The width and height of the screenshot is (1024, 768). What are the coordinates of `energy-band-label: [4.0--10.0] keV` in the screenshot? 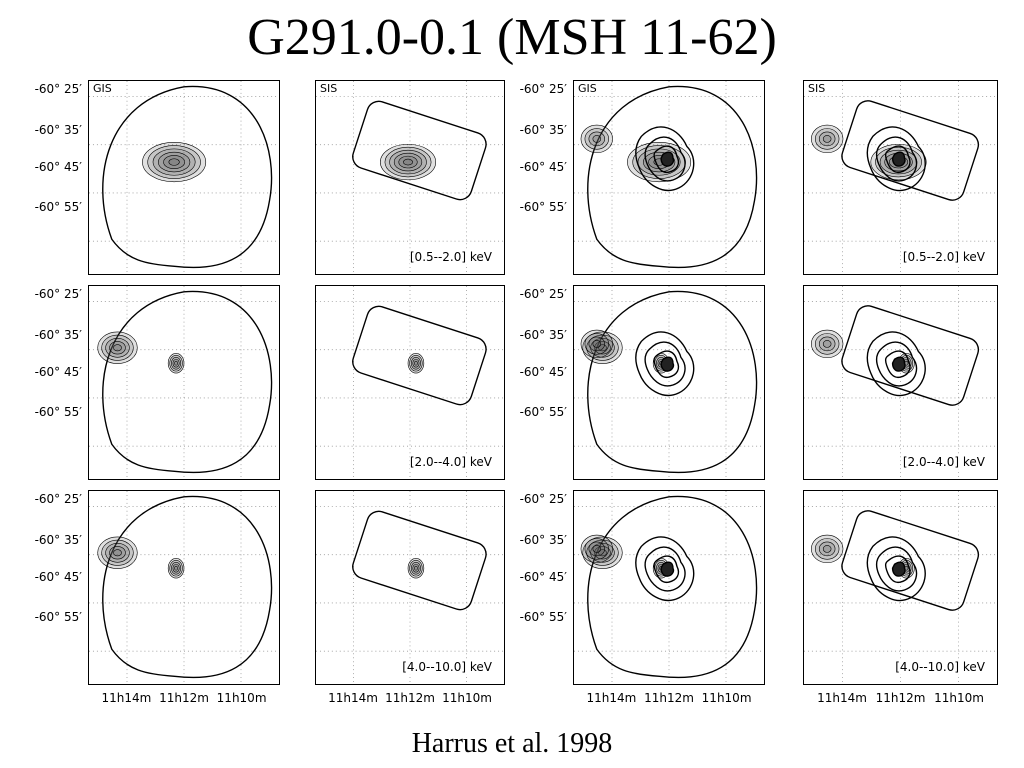 It's located at (940, 667).